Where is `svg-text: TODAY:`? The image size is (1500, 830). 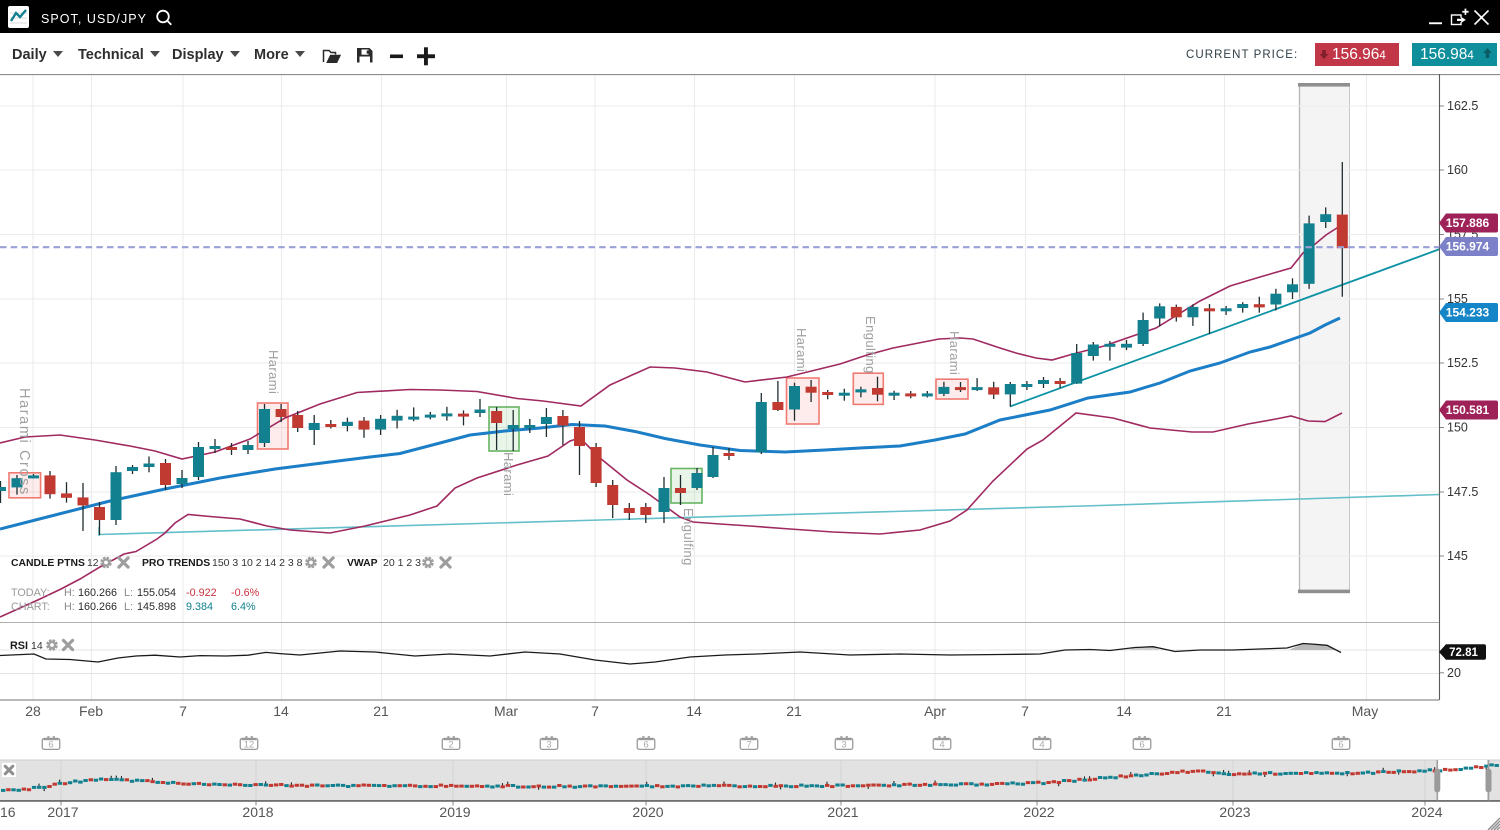 svg-text: TODAY: is located at coordinates (30, 593).